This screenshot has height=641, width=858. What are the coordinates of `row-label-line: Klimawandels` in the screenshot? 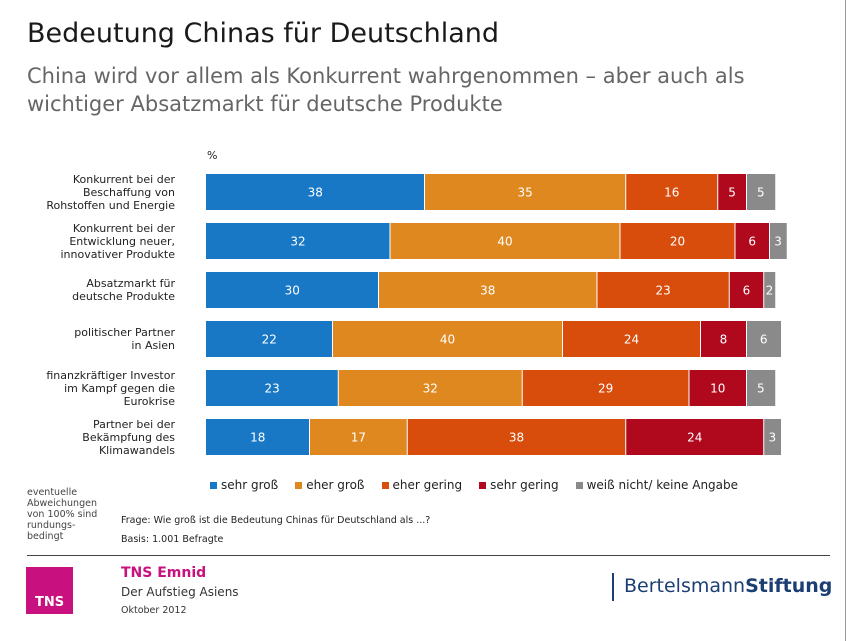 It's located at (136, 450).